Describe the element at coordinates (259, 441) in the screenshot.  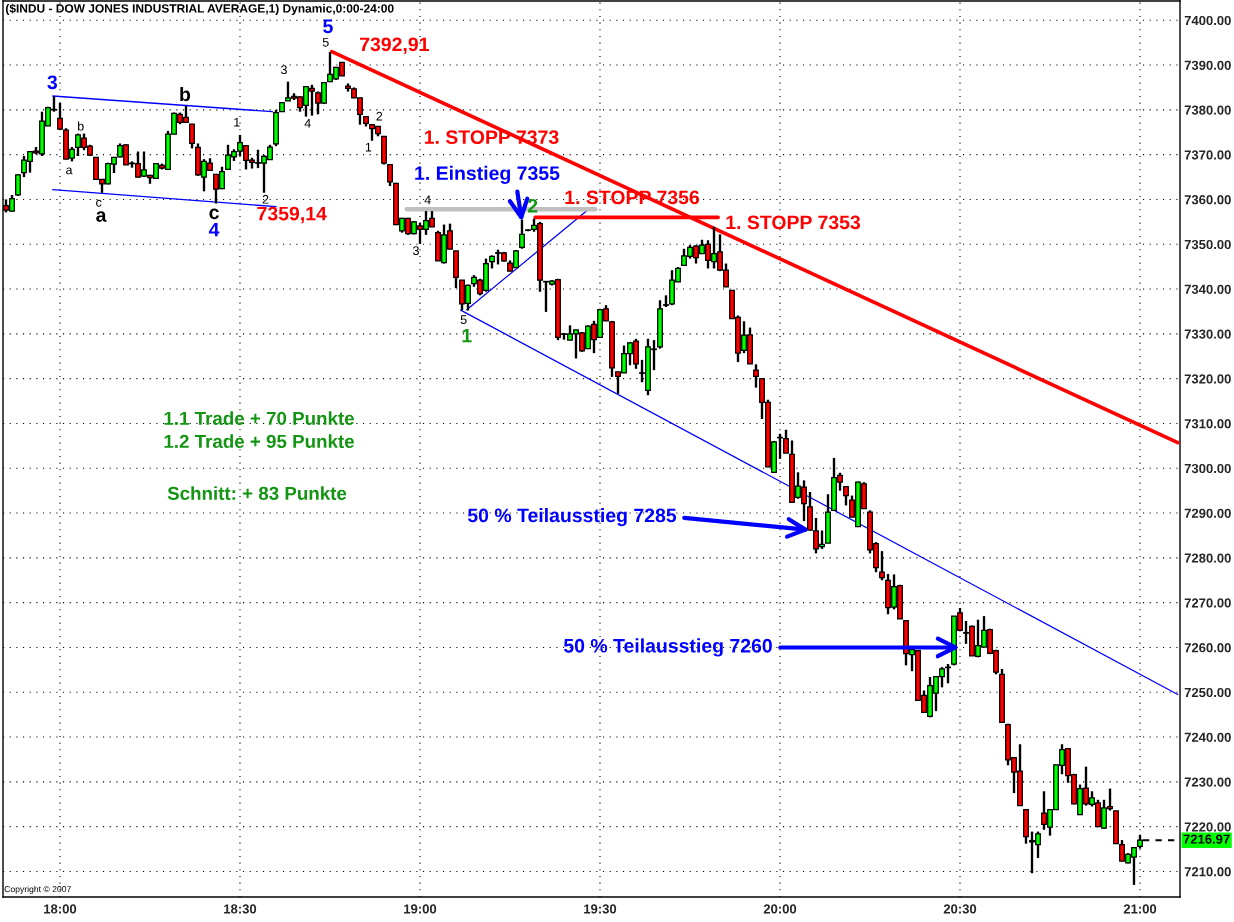
I see `annotation: 1.2 Trade + 95 Punkte` at that location.